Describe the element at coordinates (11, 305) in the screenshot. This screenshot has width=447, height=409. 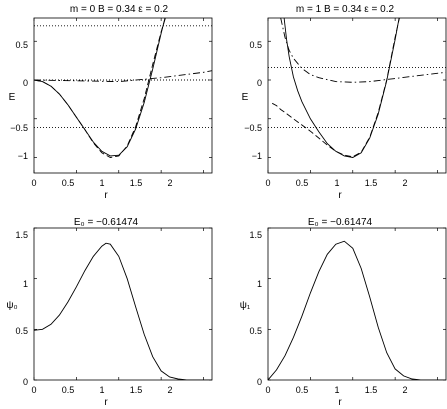
I see `y-axis-label: ψ₀` at that location.